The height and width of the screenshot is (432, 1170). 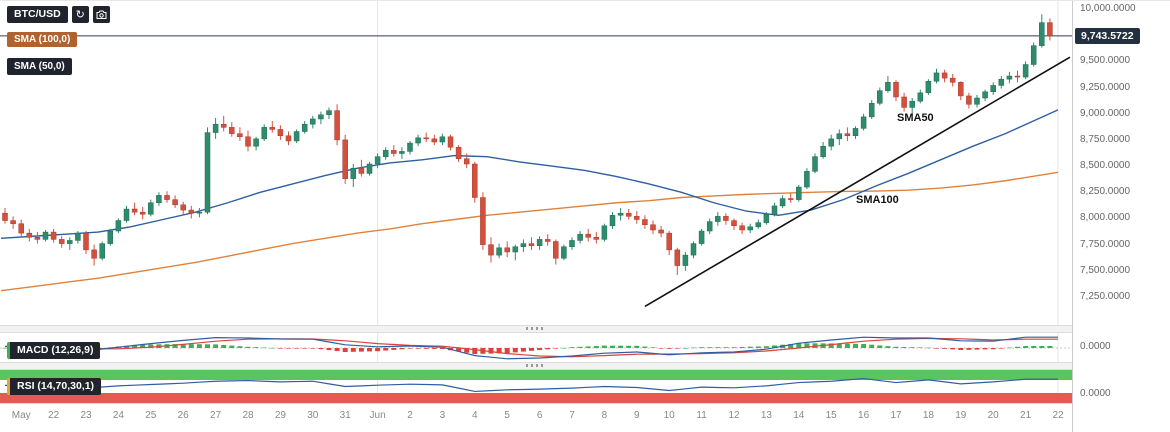 What do you see at coordinates (1105, 139) in the screenshot?
I see `price-axis-label: 8,750.0000` at bounding box center [1105, 139].